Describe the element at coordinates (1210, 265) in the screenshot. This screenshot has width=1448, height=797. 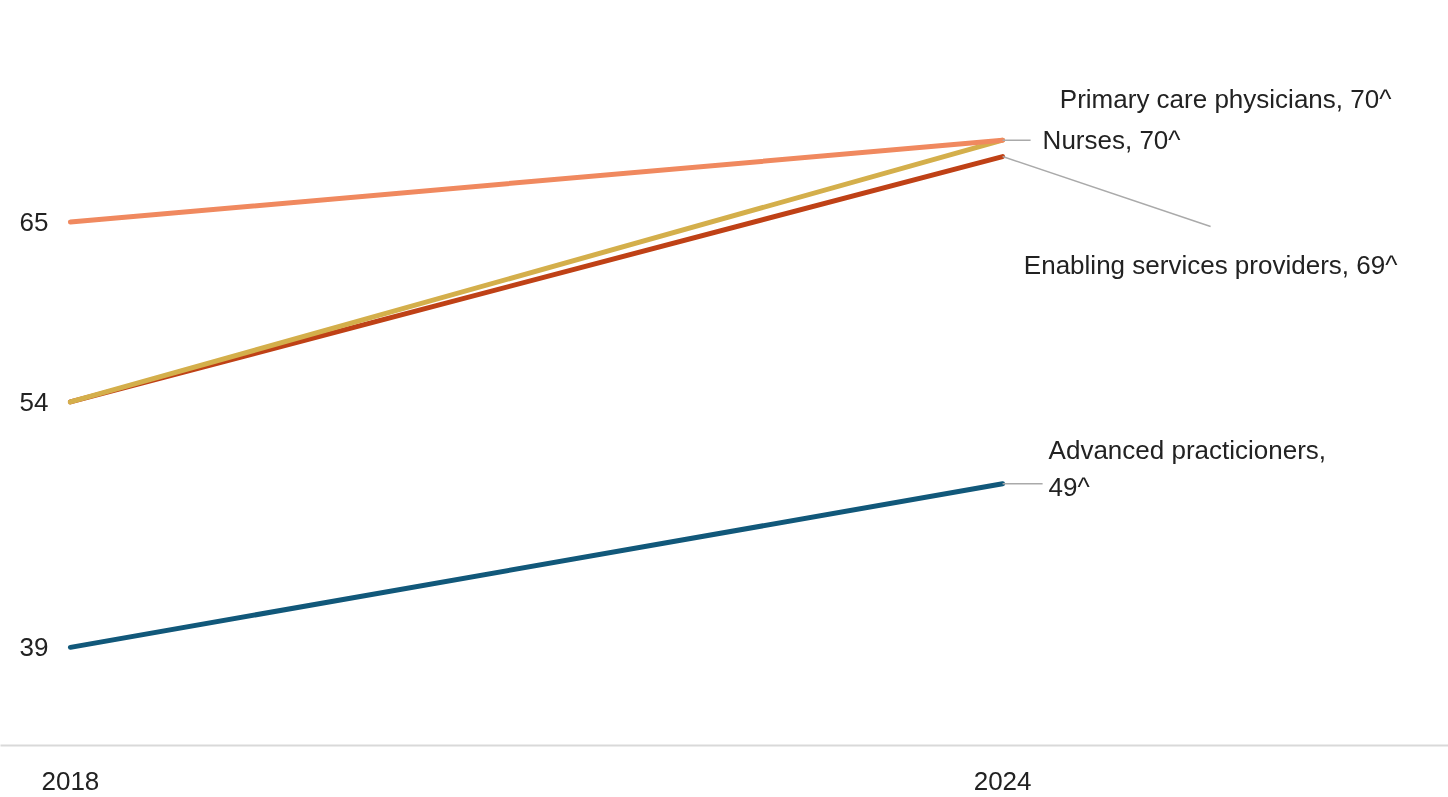
I see `text: Enabling services providers, 69^` at that location.